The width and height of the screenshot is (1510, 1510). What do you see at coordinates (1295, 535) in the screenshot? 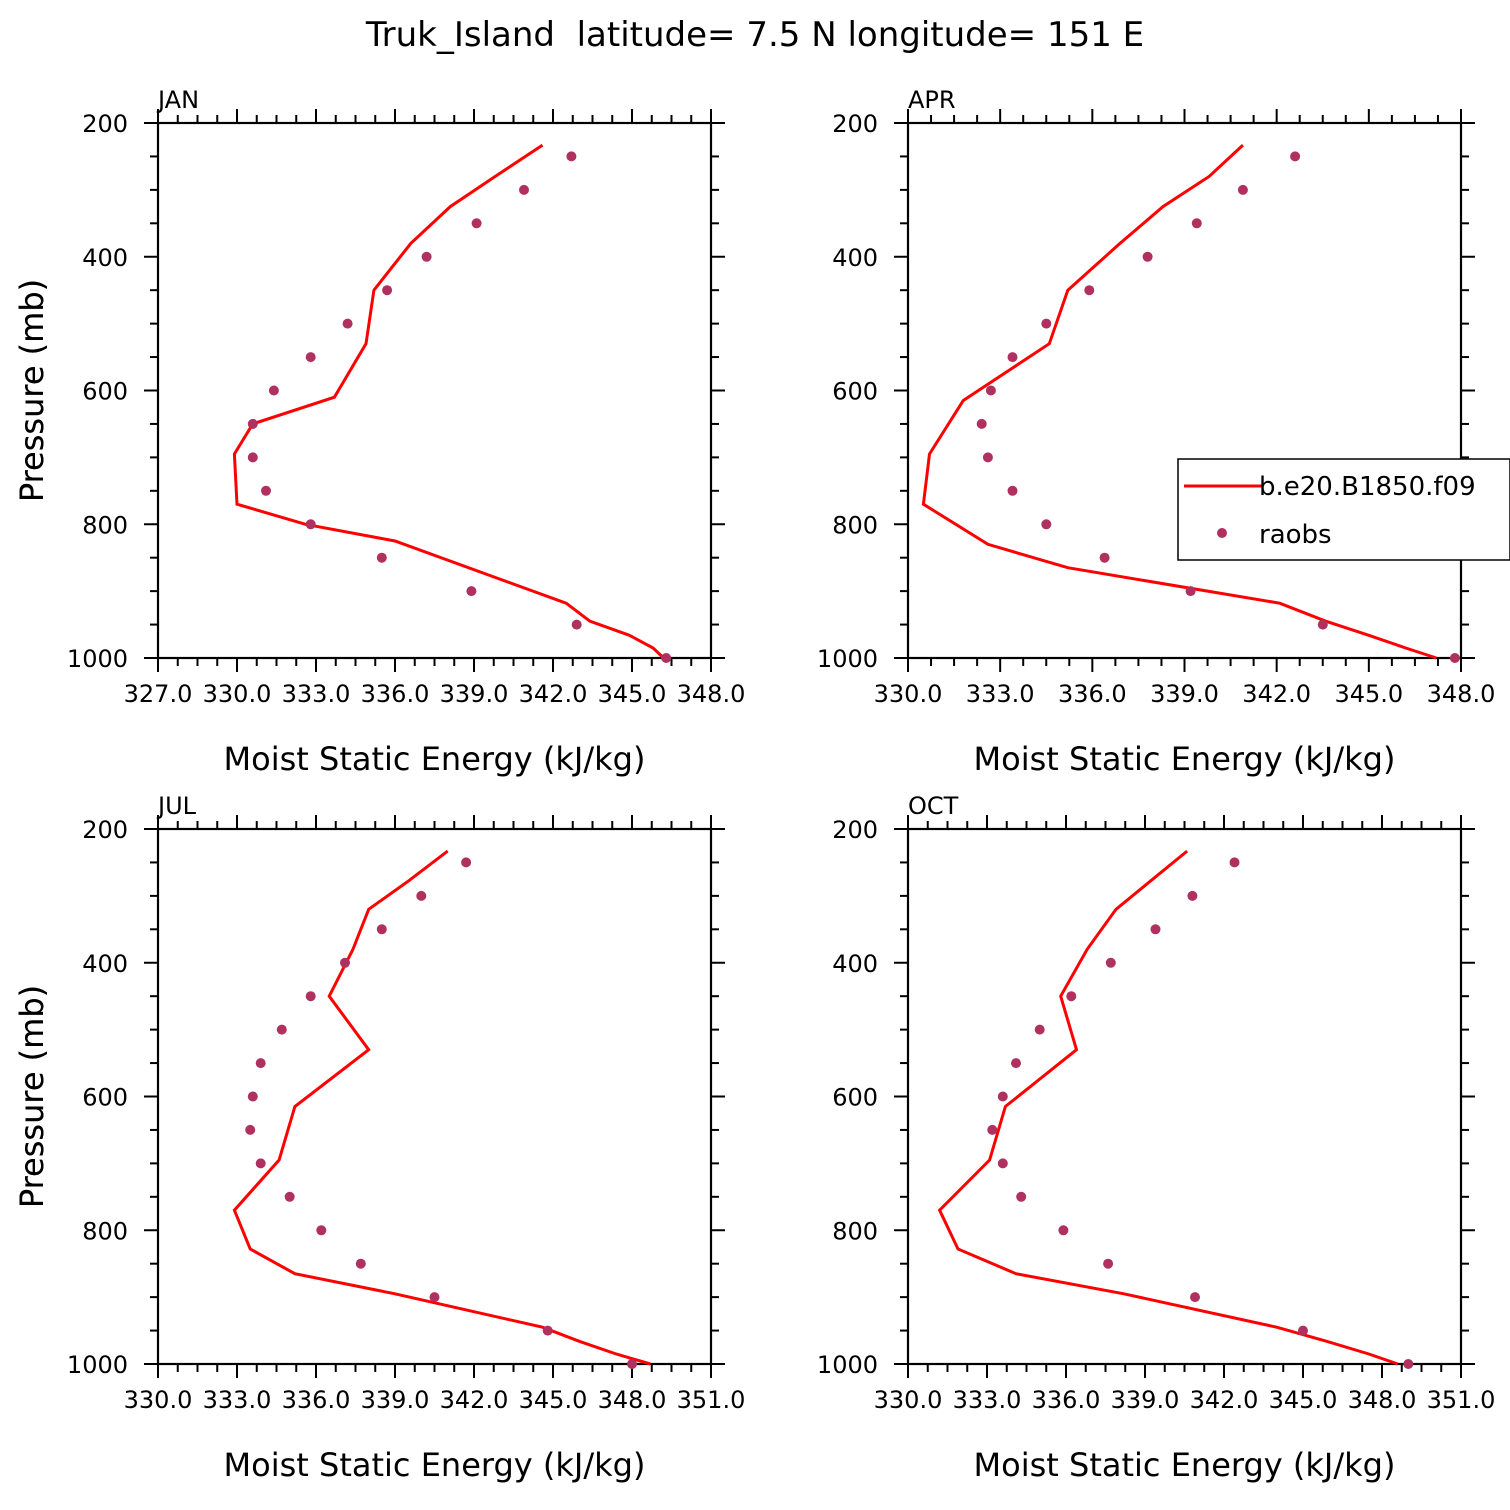
I see `legend-obs-label: raobs` at bounding box center [1295, 535].